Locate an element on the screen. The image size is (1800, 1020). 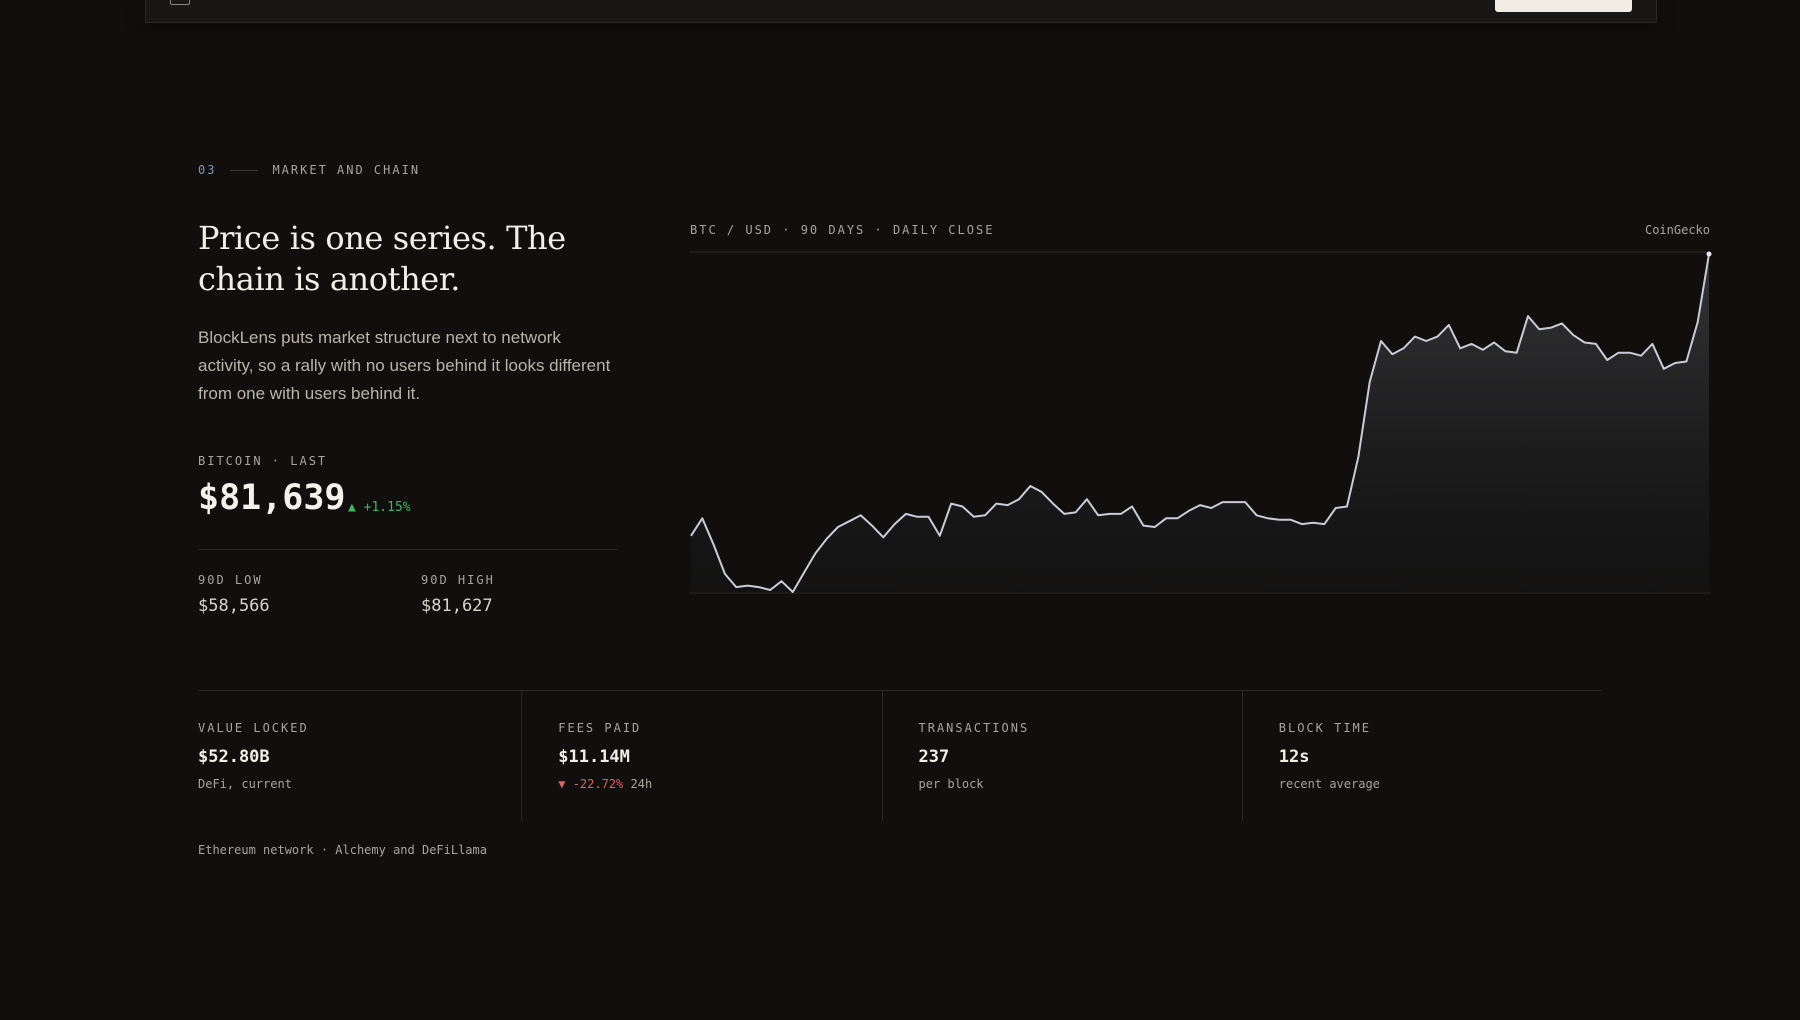
chart-source: CoinGecko is located at coordinates (1677, 230).